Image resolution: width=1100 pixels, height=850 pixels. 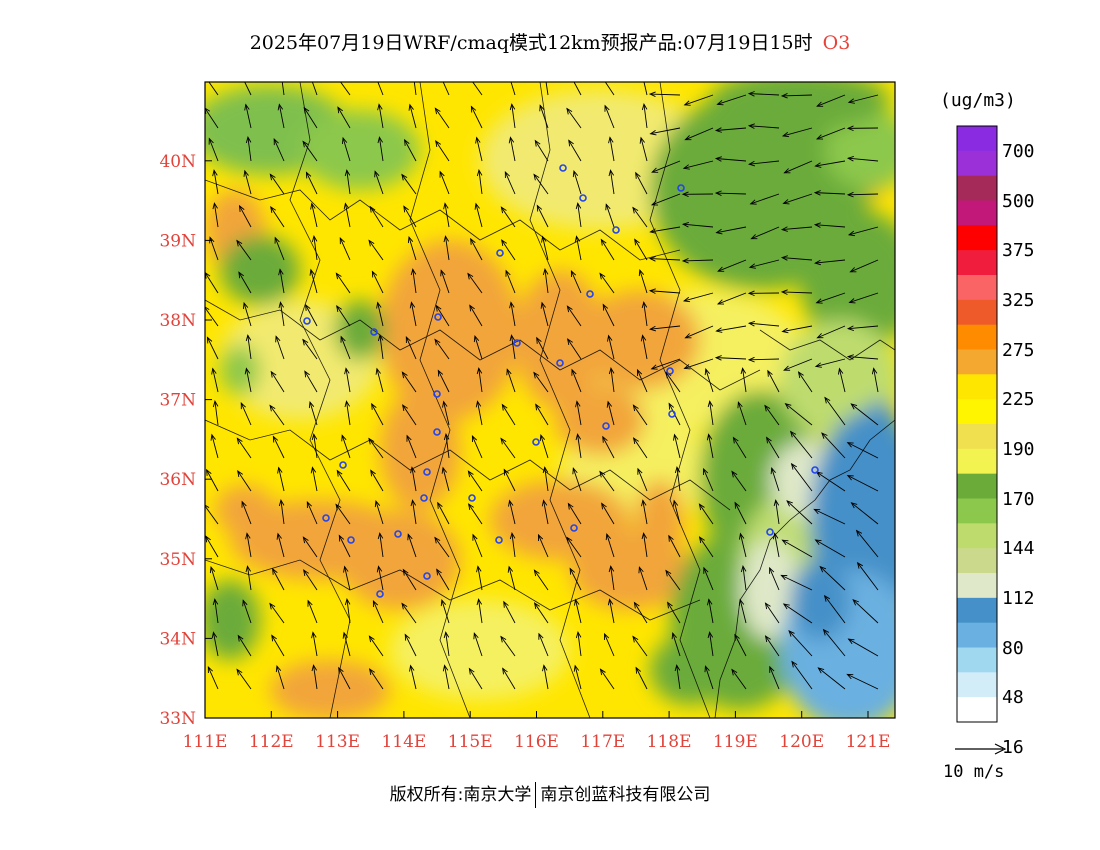 What do you see at coordinates (977, 424) in the screenshot?
I see `colorbar-frame` at bounding box center [977, 424].